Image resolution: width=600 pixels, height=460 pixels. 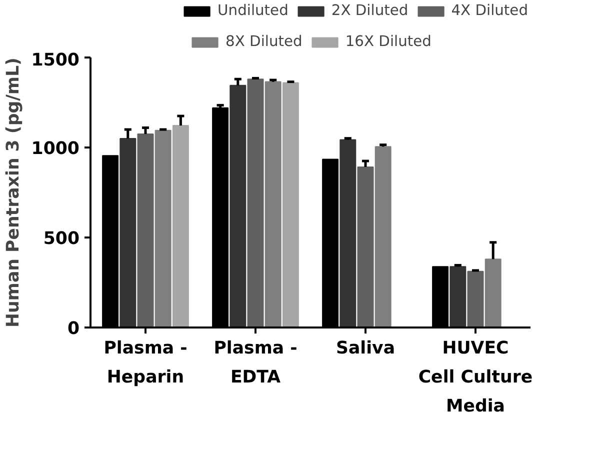 What do you see at coordinates (264, 41) in the screenshot?
I see `legend-label: 8X Diluted` at bounding box center [264, 41].